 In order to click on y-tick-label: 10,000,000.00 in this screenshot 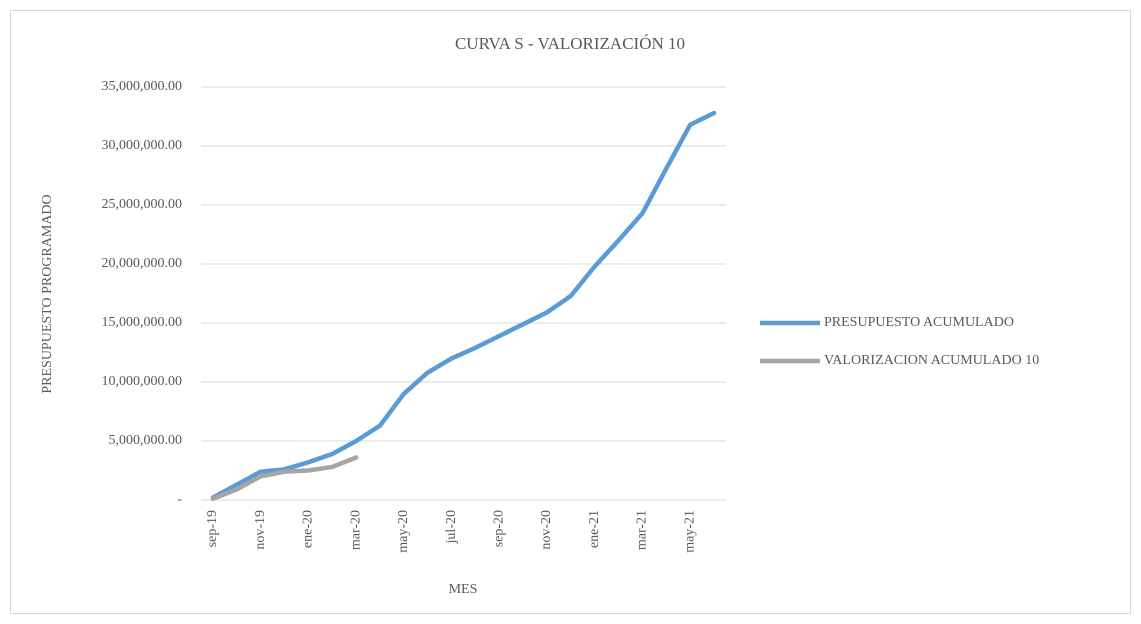, I will do `click(142, 381)`.